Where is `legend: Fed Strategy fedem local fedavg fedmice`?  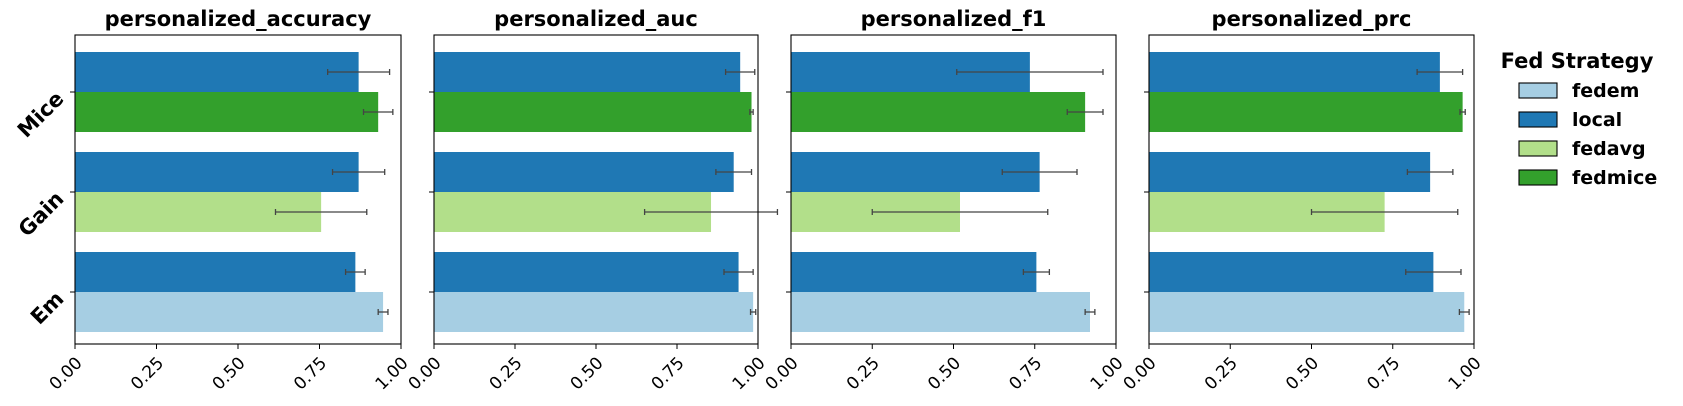 legend: Fed Strategy fedem local fedavg fedmice is located at coordinates (1579, 119).